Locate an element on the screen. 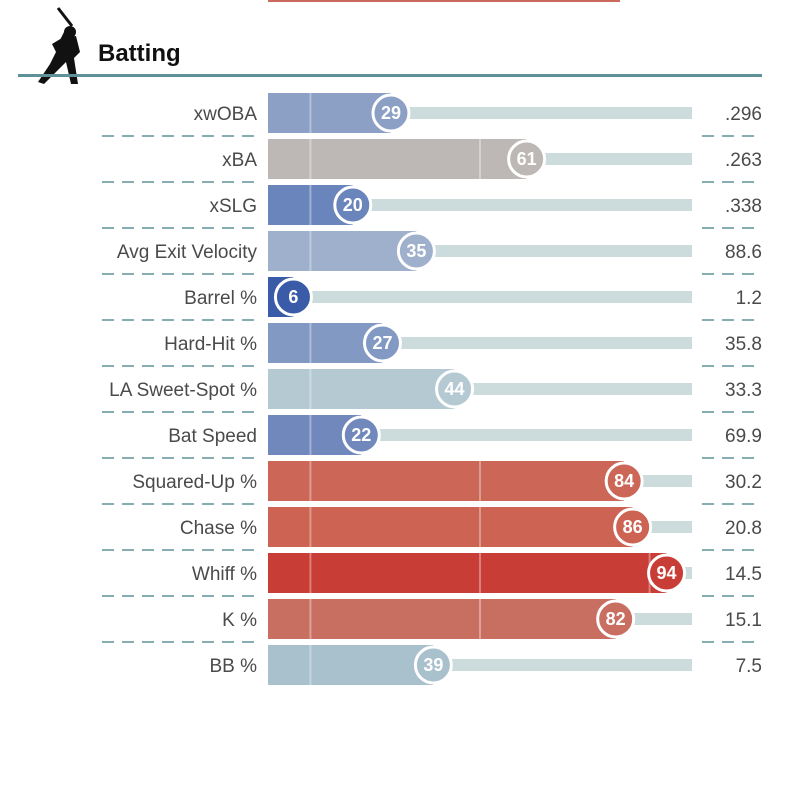  metric-label: Whiff % is located at coordinates (224, 574).